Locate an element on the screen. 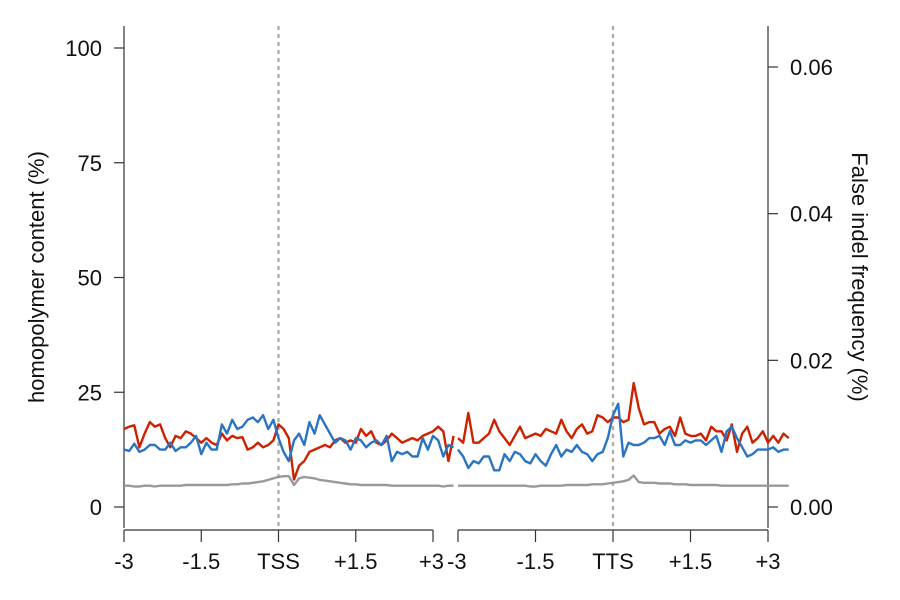 The image size is (900, 600). series-layer is located at coordinates (456, 434).